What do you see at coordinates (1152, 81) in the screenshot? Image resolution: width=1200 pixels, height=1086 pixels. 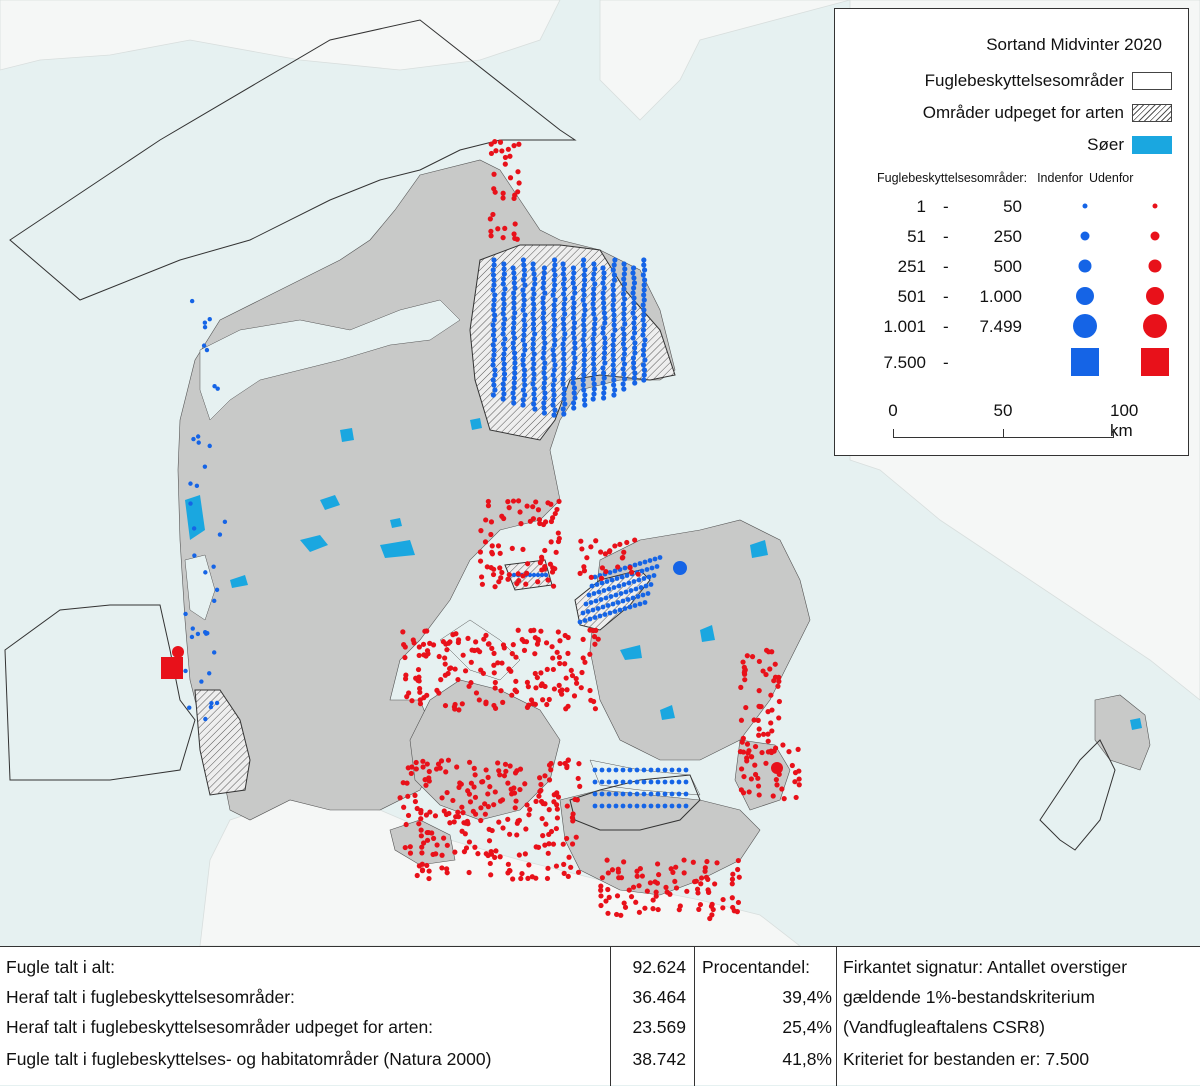 I see `white-swatch-icon` at bounding box center [1152, 81].